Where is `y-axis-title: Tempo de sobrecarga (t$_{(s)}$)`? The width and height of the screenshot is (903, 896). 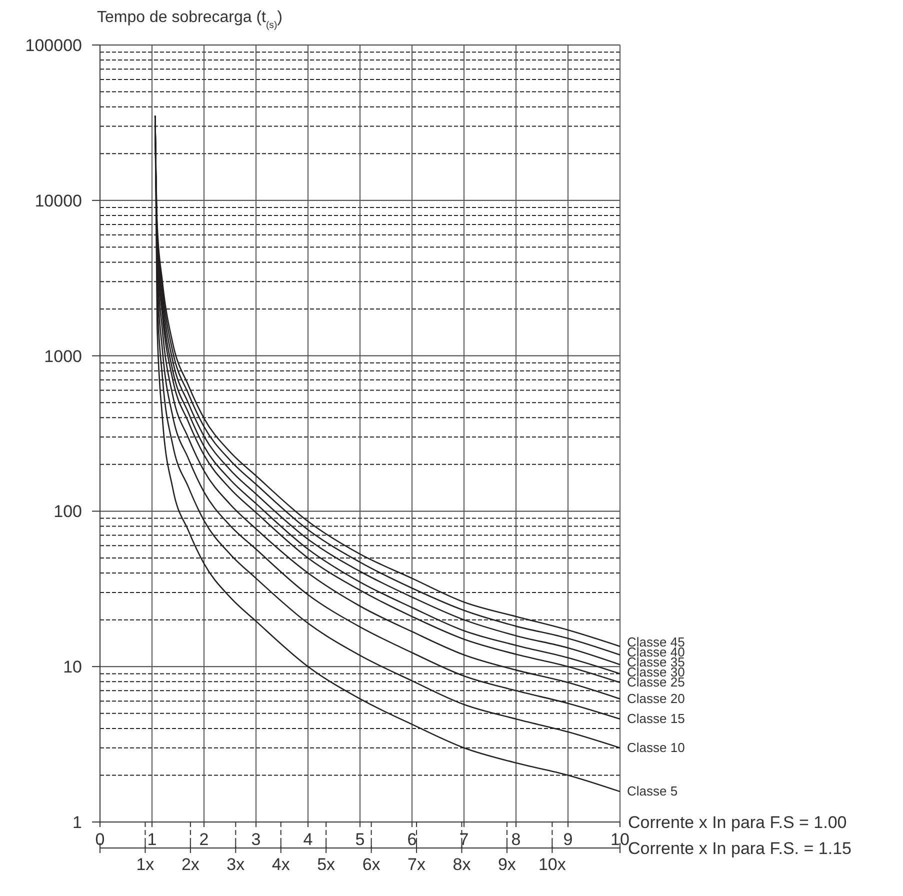 y-axis-title: Tempo de sobrecarga (t$_{(s)}$) is located at coordinates (189, 19).